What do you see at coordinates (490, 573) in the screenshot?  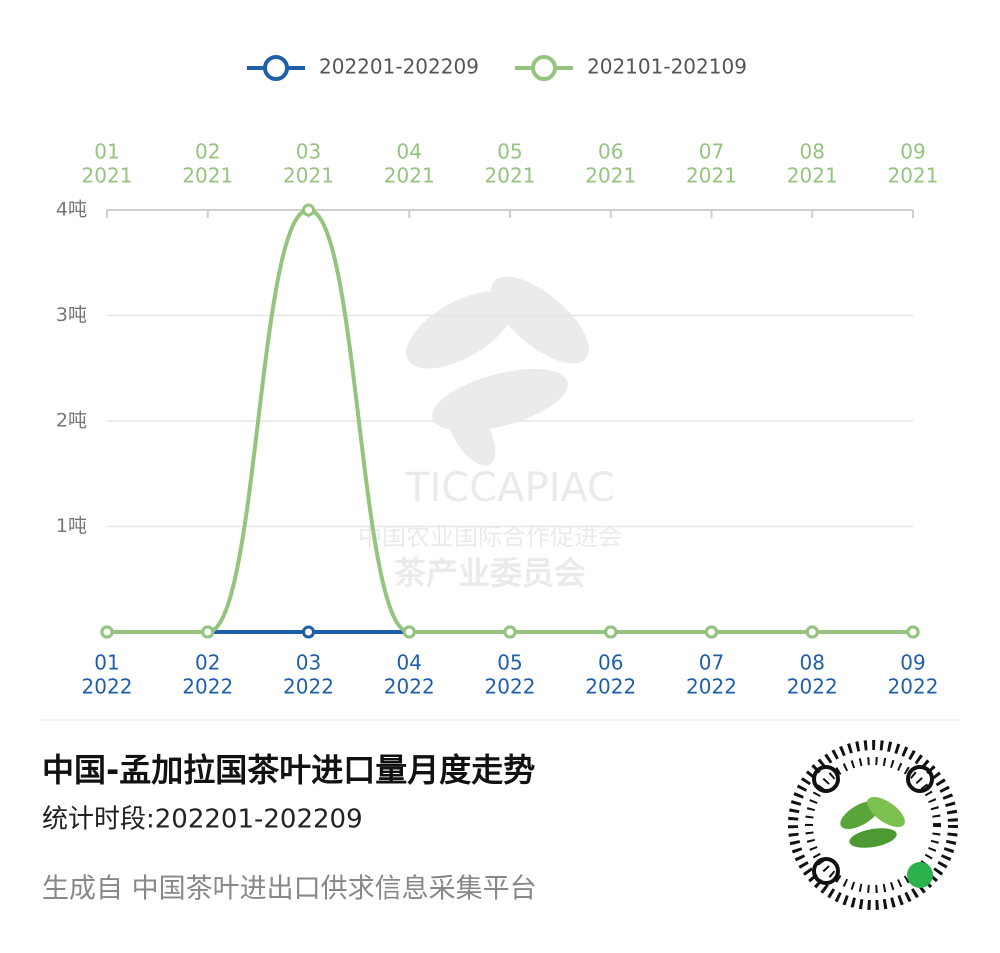 I see `watermark-text: 茶产业委员会` at bounding box center [490, 573].